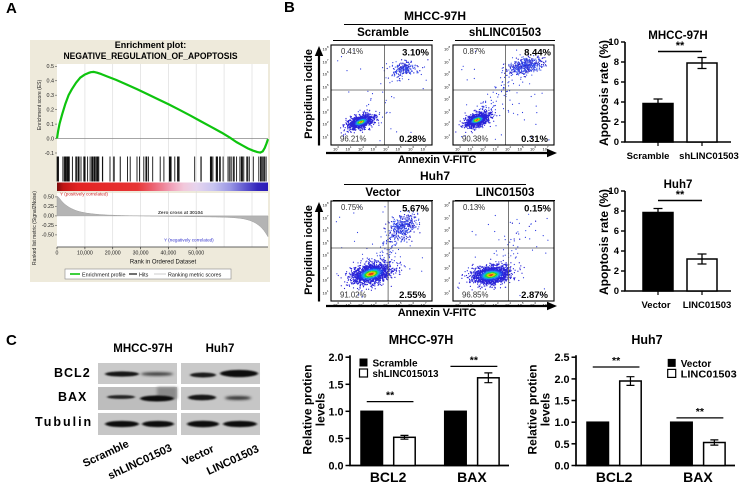 The height and width of the screenshot is (494, 744). Describe the element at coordinates (144, 275) in the screenshot. I see `svg-text: Hits` at that location.